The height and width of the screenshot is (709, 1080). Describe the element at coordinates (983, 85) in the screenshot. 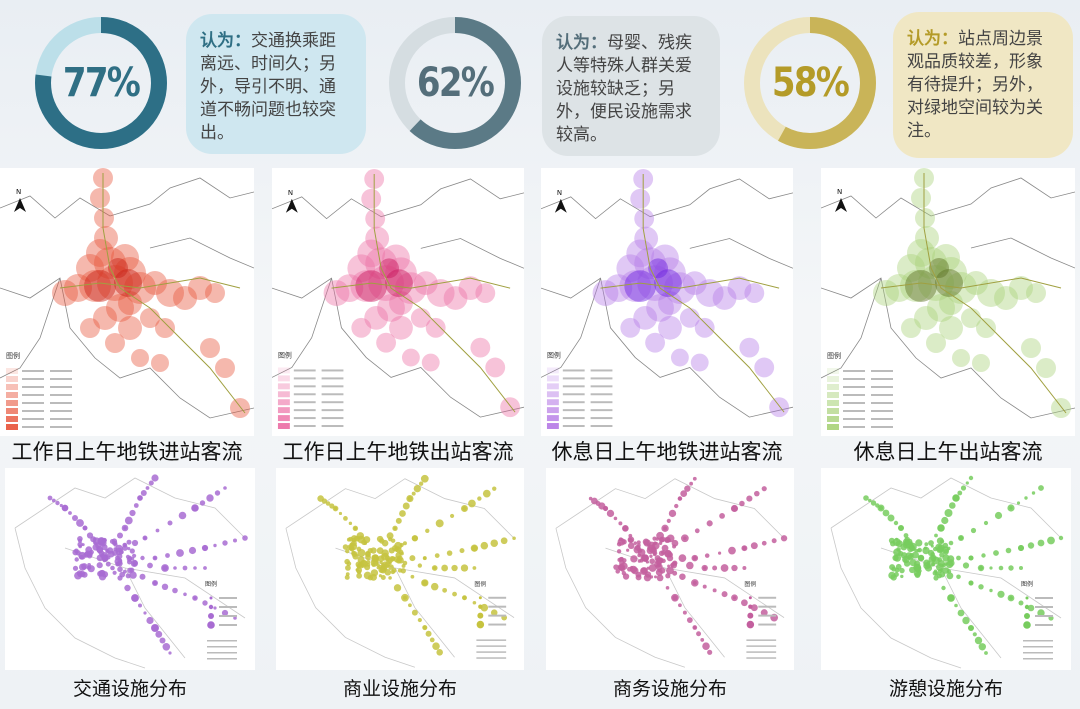

I see `stat-bubble: 认为：站点周边景观品质较差，形象有待提升；另外，对绿地空间较为关注。` at that location.